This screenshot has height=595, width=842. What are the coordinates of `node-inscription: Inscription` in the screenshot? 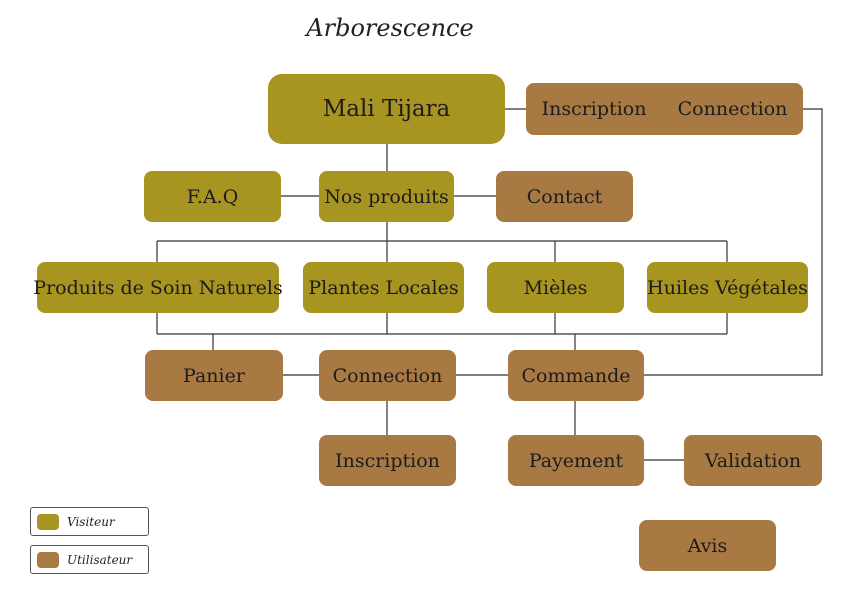 It's located at (387, 460).